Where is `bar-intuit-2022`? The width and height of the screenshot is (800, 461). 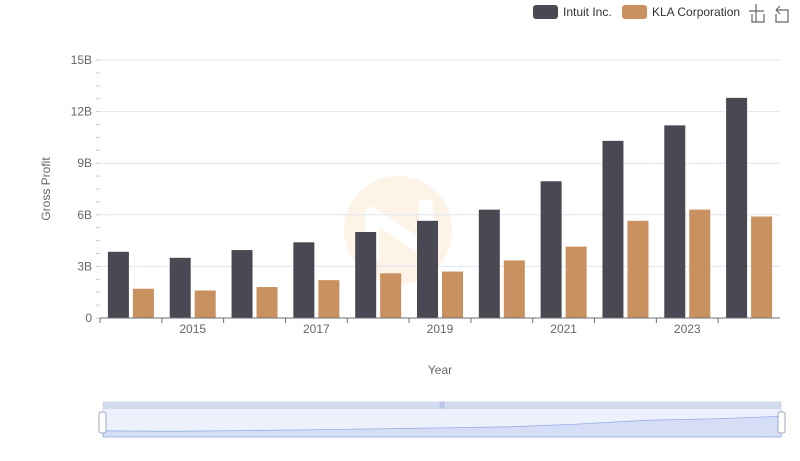 bar-intuit-2022 is located at coordinates (613, 229).